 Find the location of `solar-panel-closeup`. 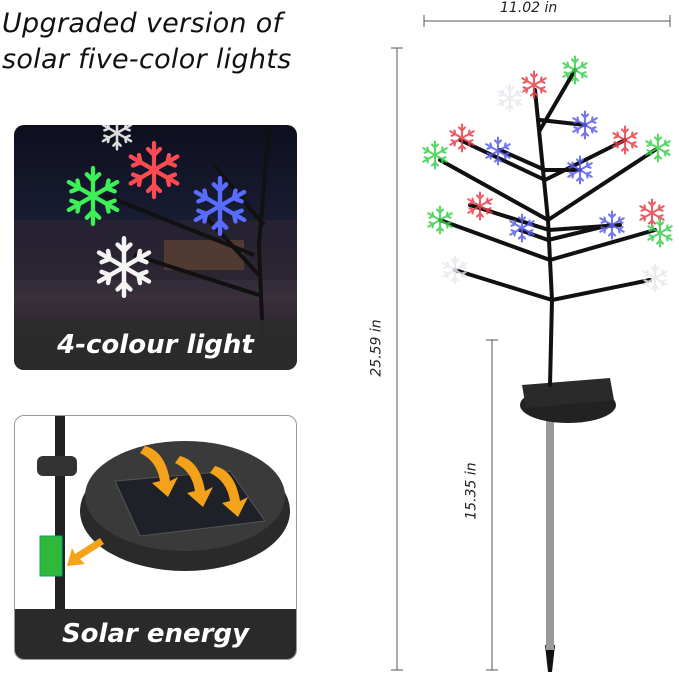

solar-panel-closeup is located at coordinates (163, 516).